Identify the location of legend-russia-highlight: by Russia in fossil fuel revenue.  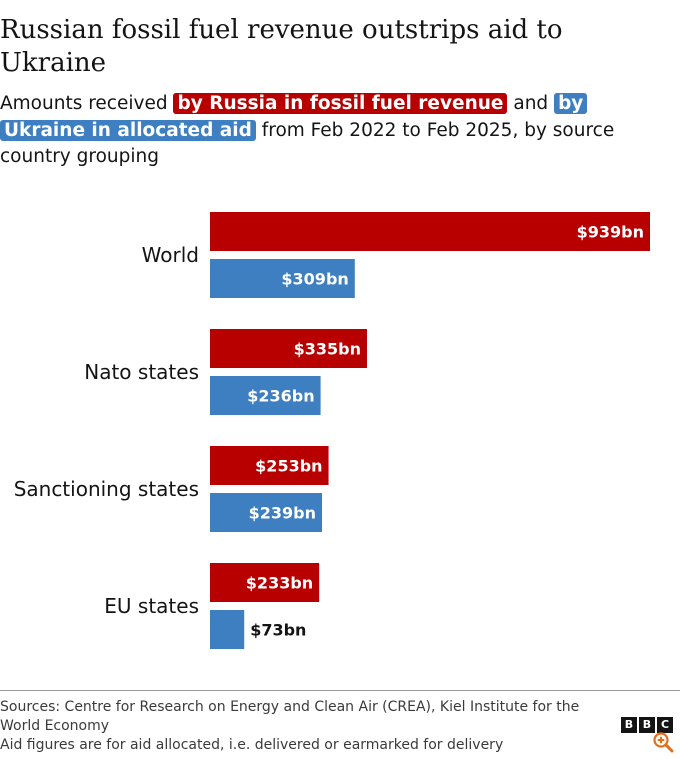
(340, 103).